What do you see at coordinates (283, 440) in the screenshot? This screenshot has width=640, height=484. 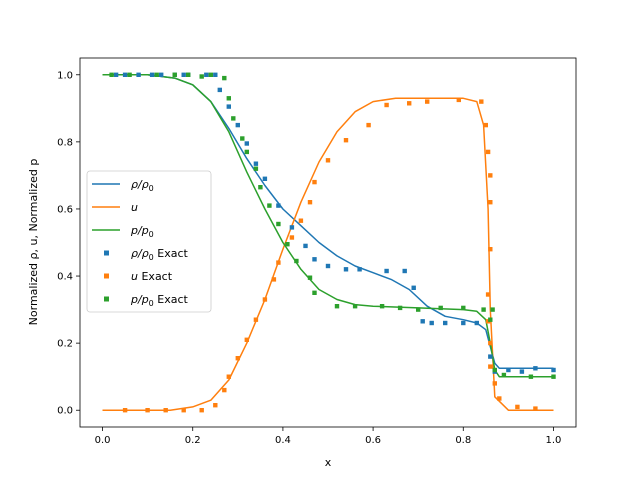 I see `x-tick-label: 0.4` at bounding box center [283, 440].